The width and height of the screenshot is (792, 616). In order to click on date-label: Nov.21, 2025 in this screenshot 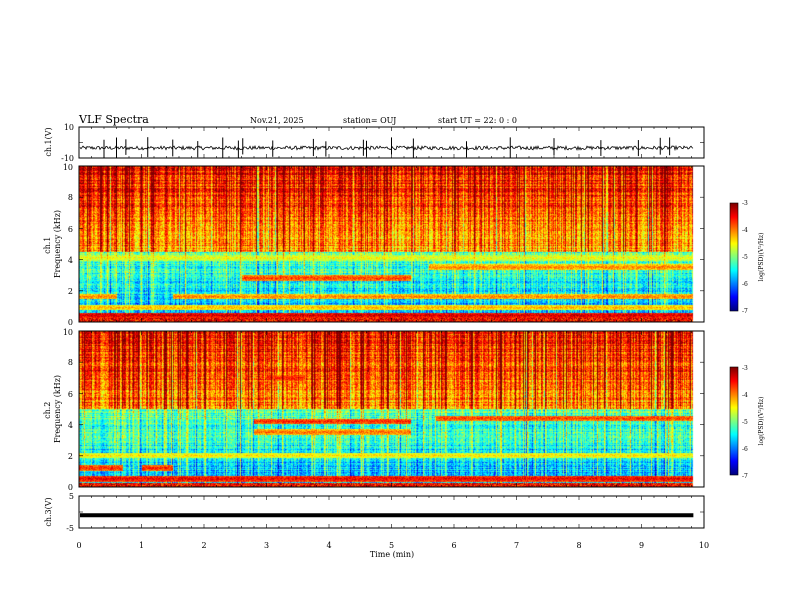, I will do `click(277, 120)`.